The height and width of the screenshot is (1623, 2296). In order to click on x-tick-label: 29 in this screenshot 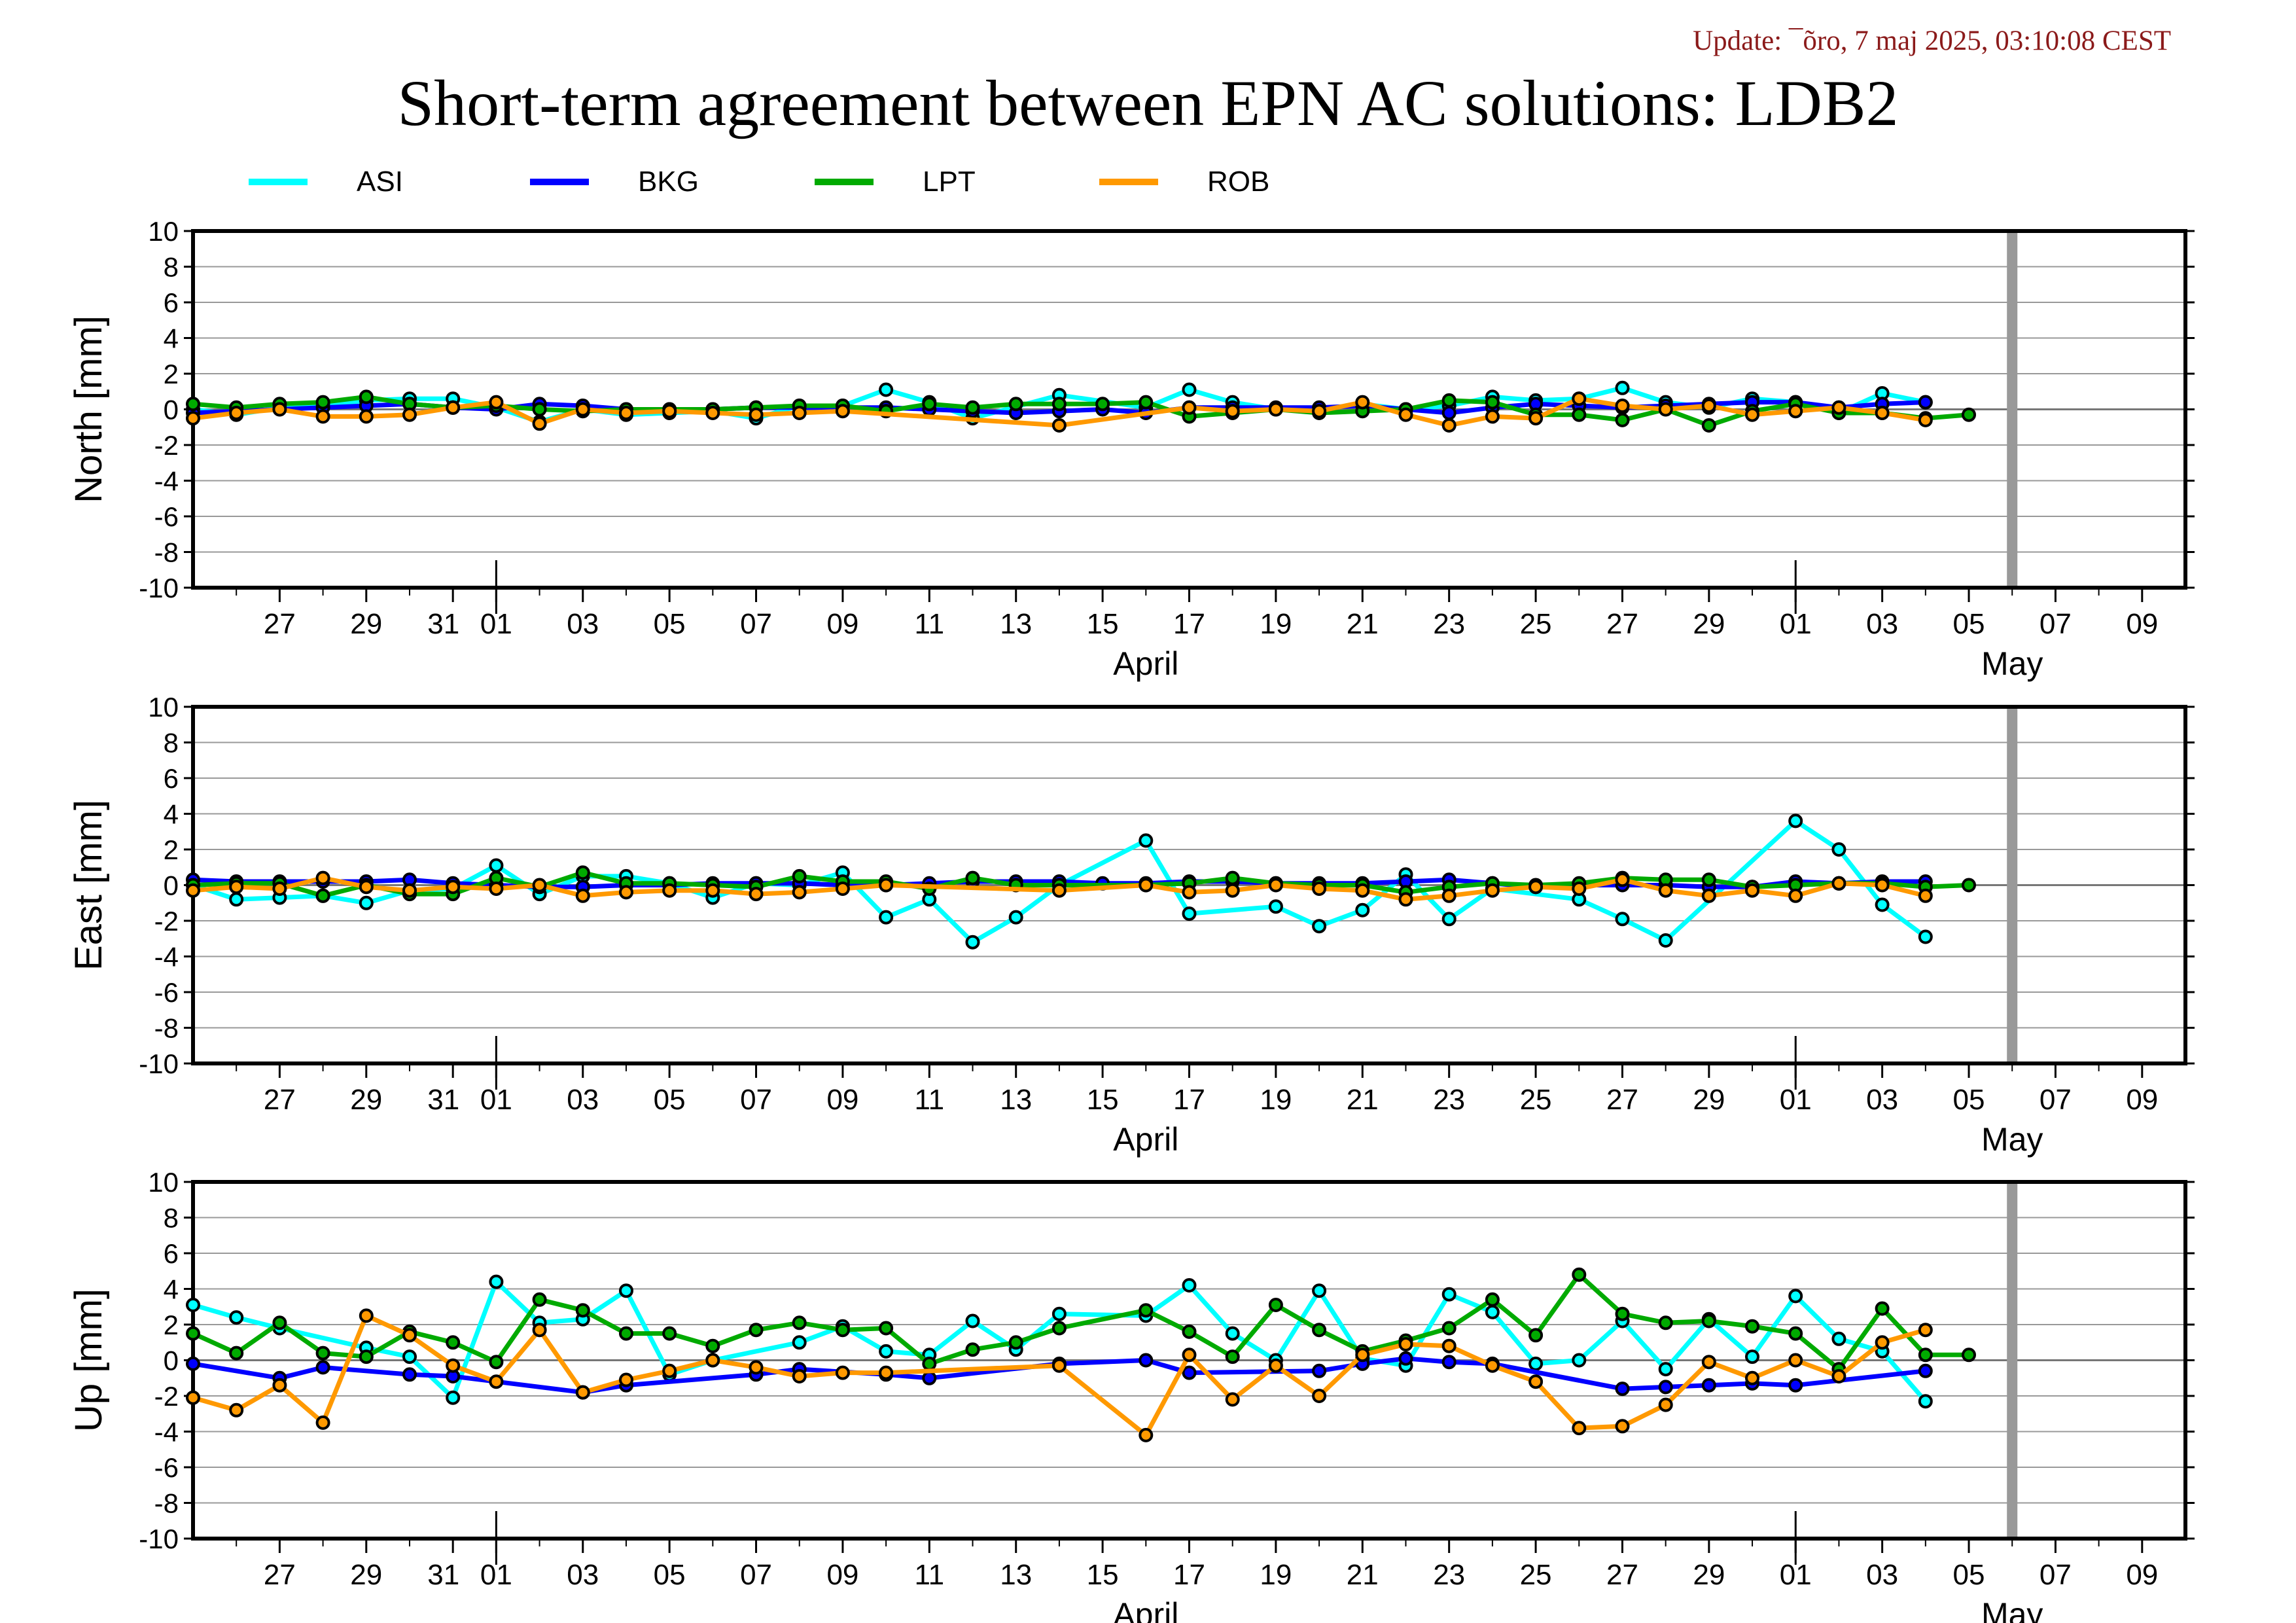, I will do `click(366, 1575)`.